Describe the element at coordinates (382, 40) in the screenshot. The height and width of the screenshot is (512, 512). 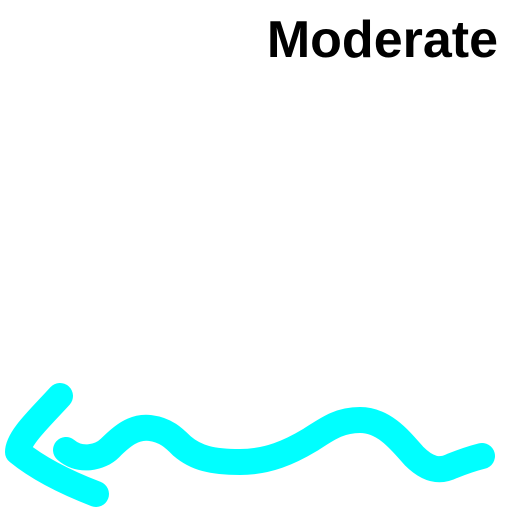
I see `intensity-label: Moderate` at that location.